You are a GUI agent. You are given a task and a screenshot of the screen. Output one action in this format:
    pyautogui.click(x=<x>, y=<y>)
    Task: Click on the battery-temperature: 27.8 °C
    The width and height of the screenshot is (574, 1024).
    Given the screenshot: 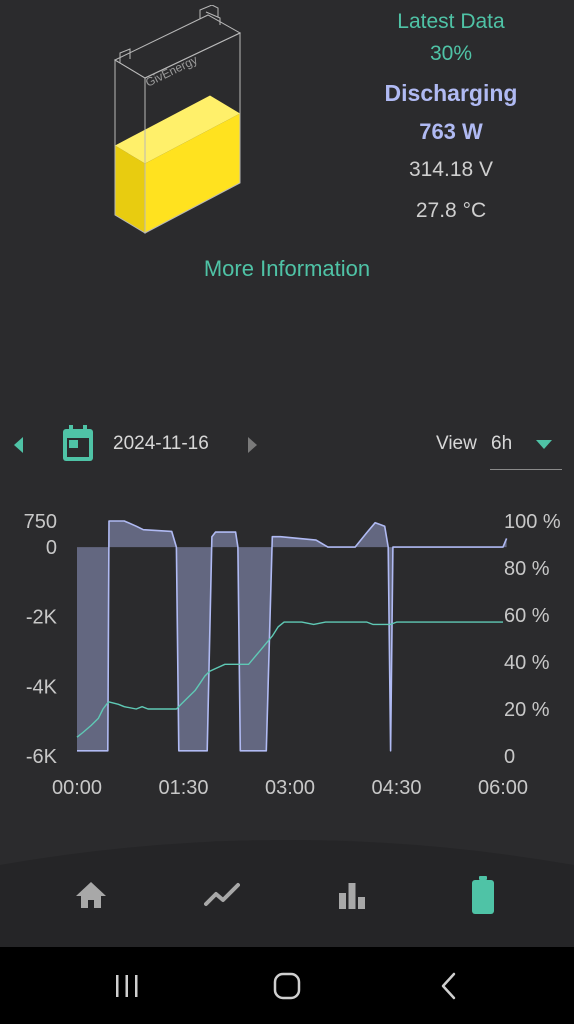 What is the action you would take?
    pyautogui.click(x=451, y=210)
    